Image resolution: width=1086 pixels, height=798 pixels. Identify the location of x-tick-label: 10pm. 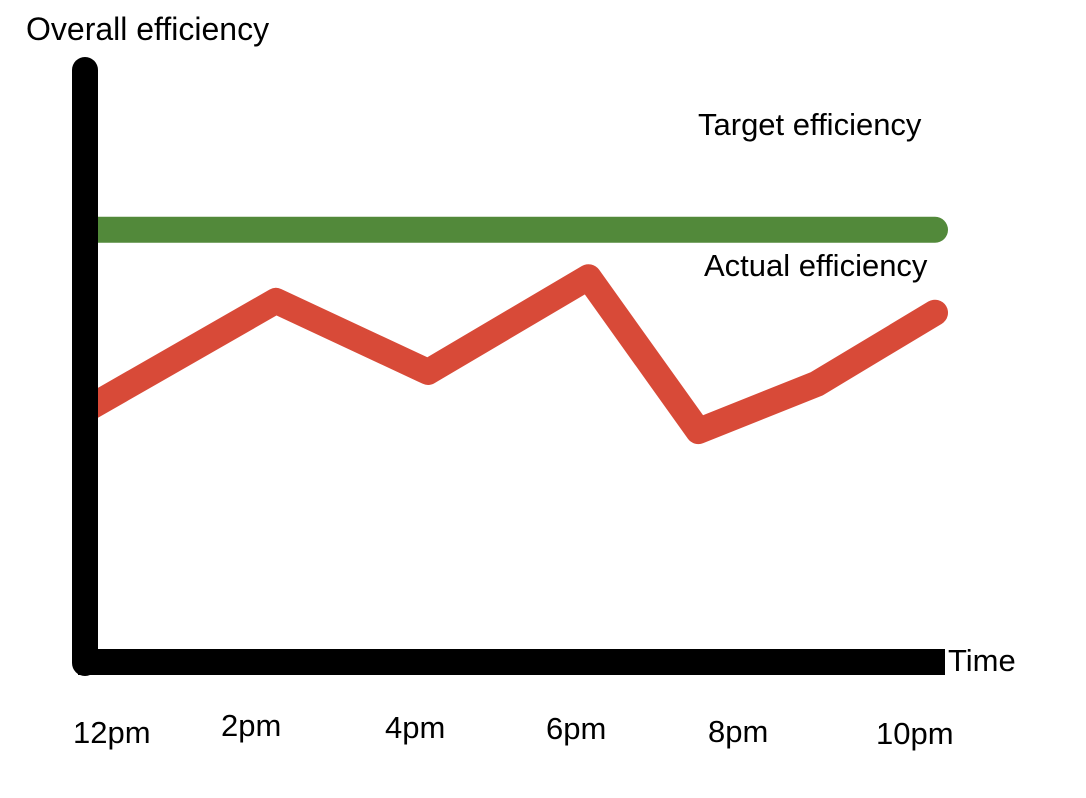
(915, 733).